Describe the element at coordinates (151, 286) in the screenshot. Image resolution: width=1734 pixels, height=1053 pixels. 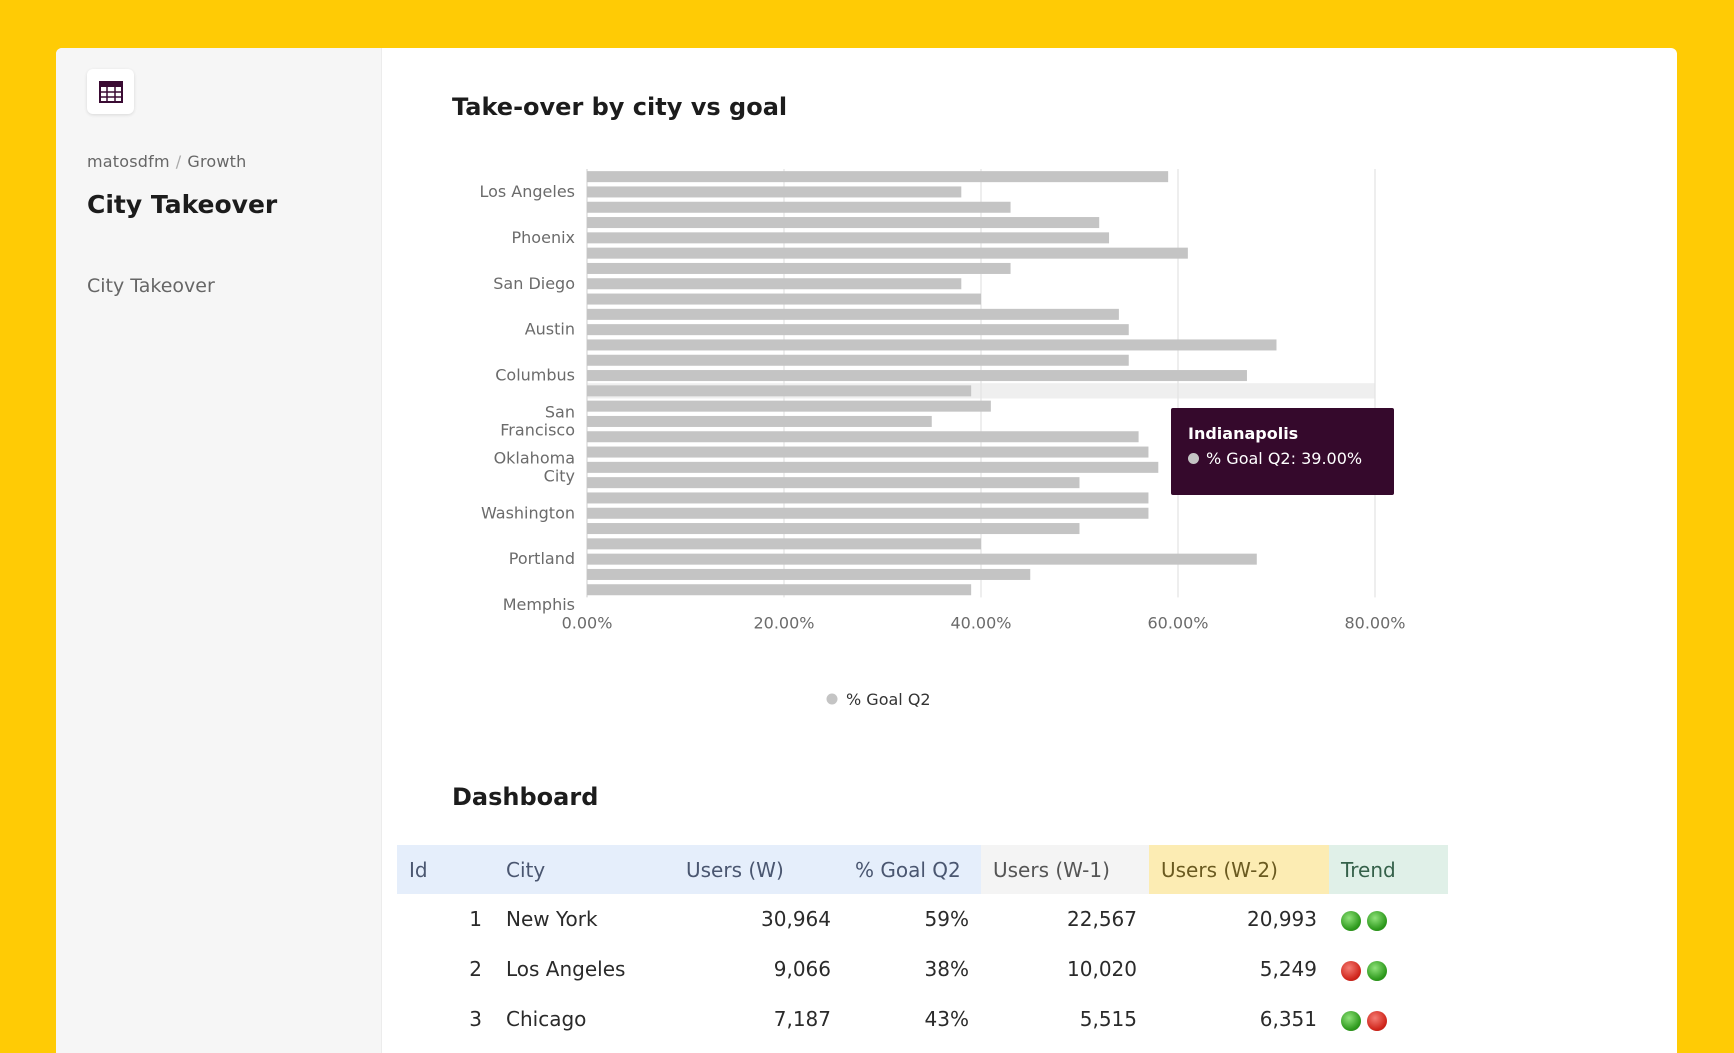
I see `sidebar-item-city-takeover: City Takeover` at that location.